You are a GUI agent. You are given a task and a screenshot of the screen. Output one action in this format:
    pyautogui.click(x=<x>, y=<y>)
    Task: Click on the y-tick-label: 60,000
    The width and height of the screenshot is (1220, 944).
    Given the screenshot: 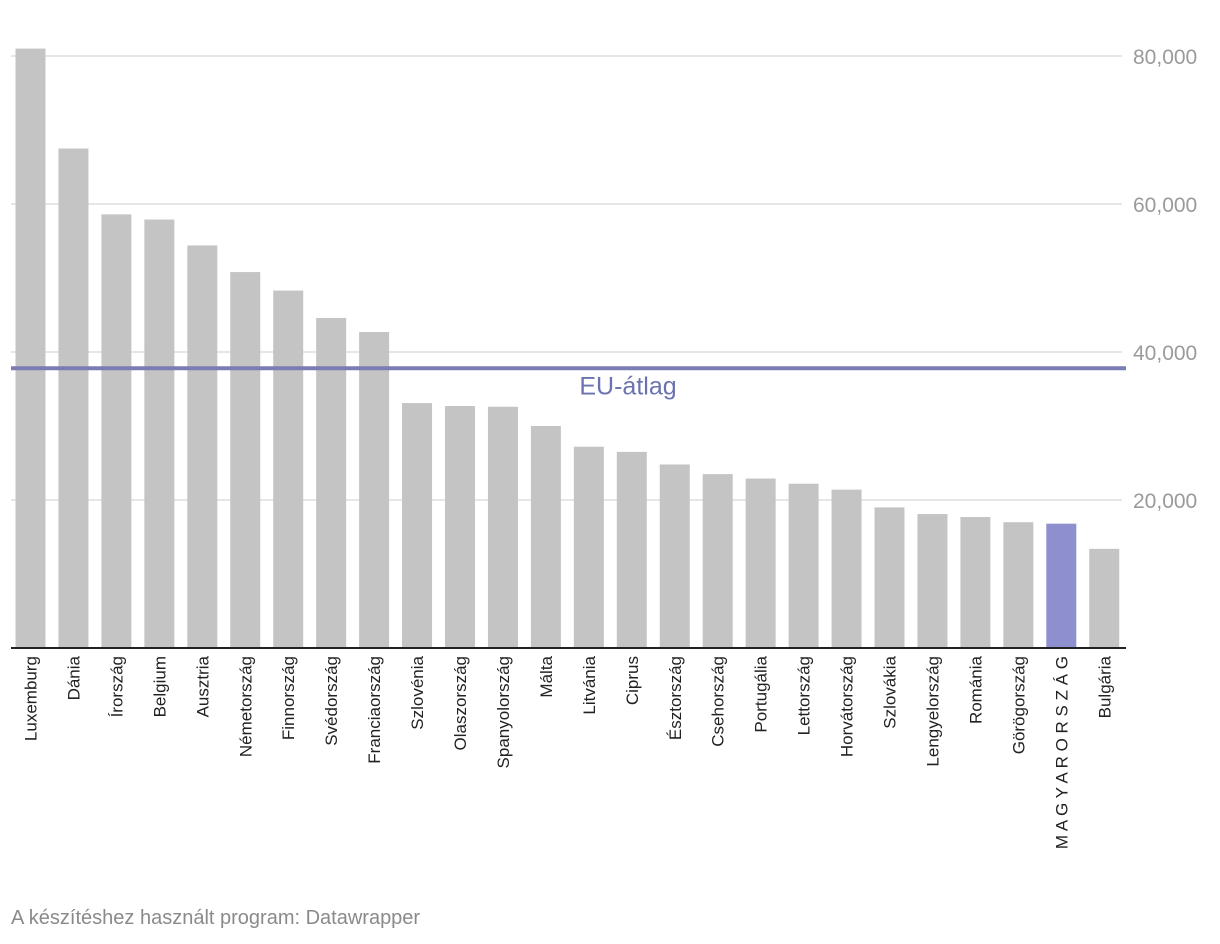 What is the action you would take?
    pyautogui.click(x=1165, y=205)
    